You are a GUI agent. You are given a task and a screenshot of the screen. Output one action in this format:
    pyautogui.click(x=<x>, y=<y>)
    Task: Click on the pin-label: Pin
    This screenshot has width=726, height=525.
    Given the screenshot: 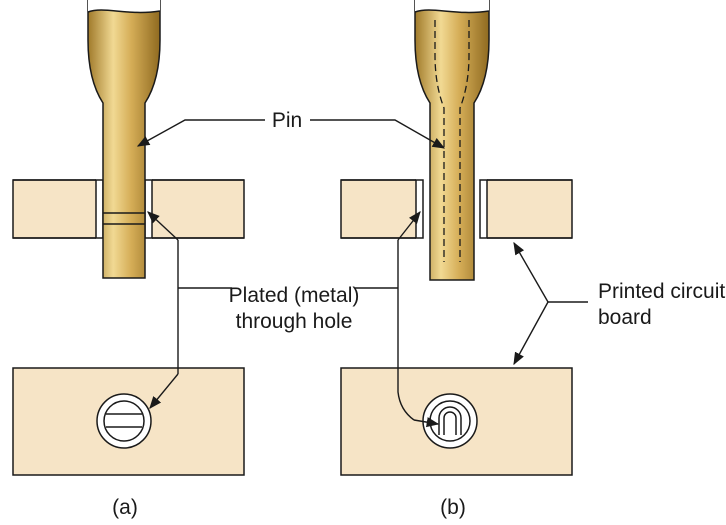 What is the action you would take?
    pyautogui.click(x=287, y=120)
    